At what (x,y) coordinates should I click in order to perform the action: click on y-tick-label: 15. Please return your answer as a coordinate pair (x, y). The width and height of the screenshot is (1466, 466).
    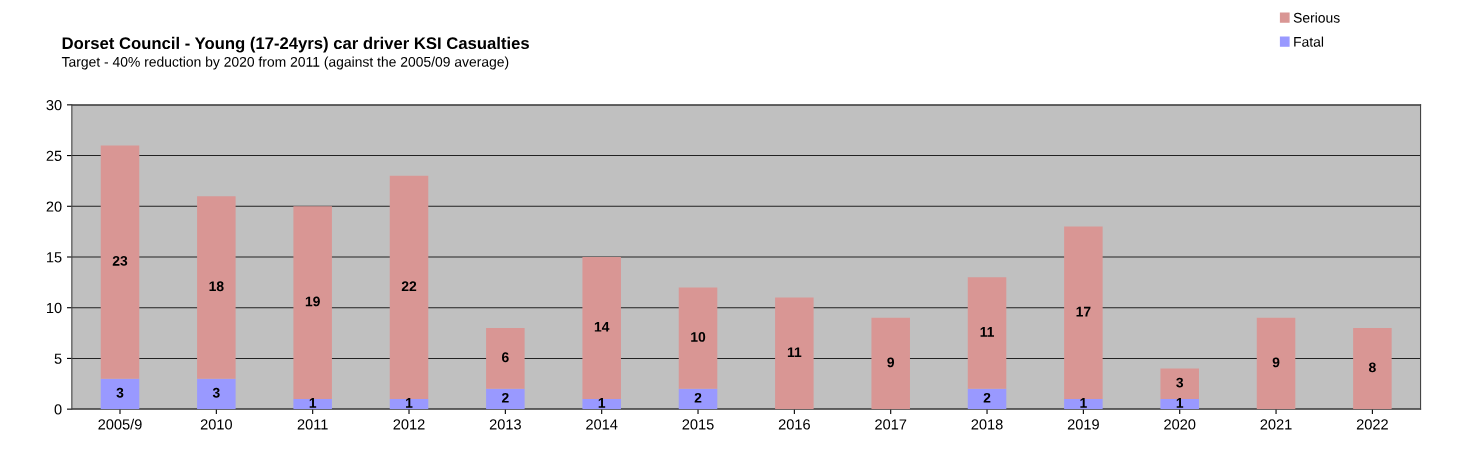
    Looking at the image, I should click on (54, 257).